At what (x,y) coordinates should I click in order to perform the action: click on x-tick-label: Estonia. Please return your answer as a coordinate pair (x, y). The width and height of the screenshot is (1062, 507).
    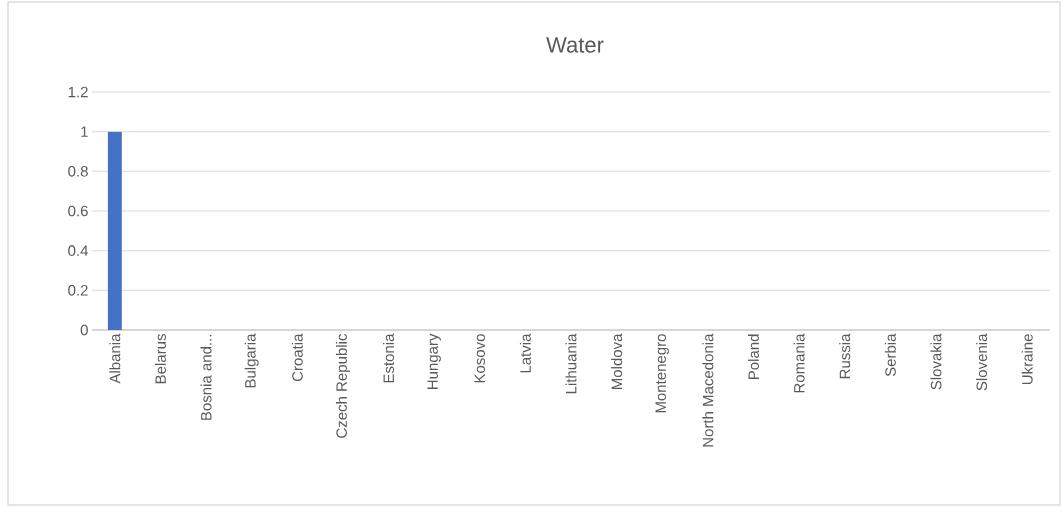
    Looking at the image, I should click on (389, 358).